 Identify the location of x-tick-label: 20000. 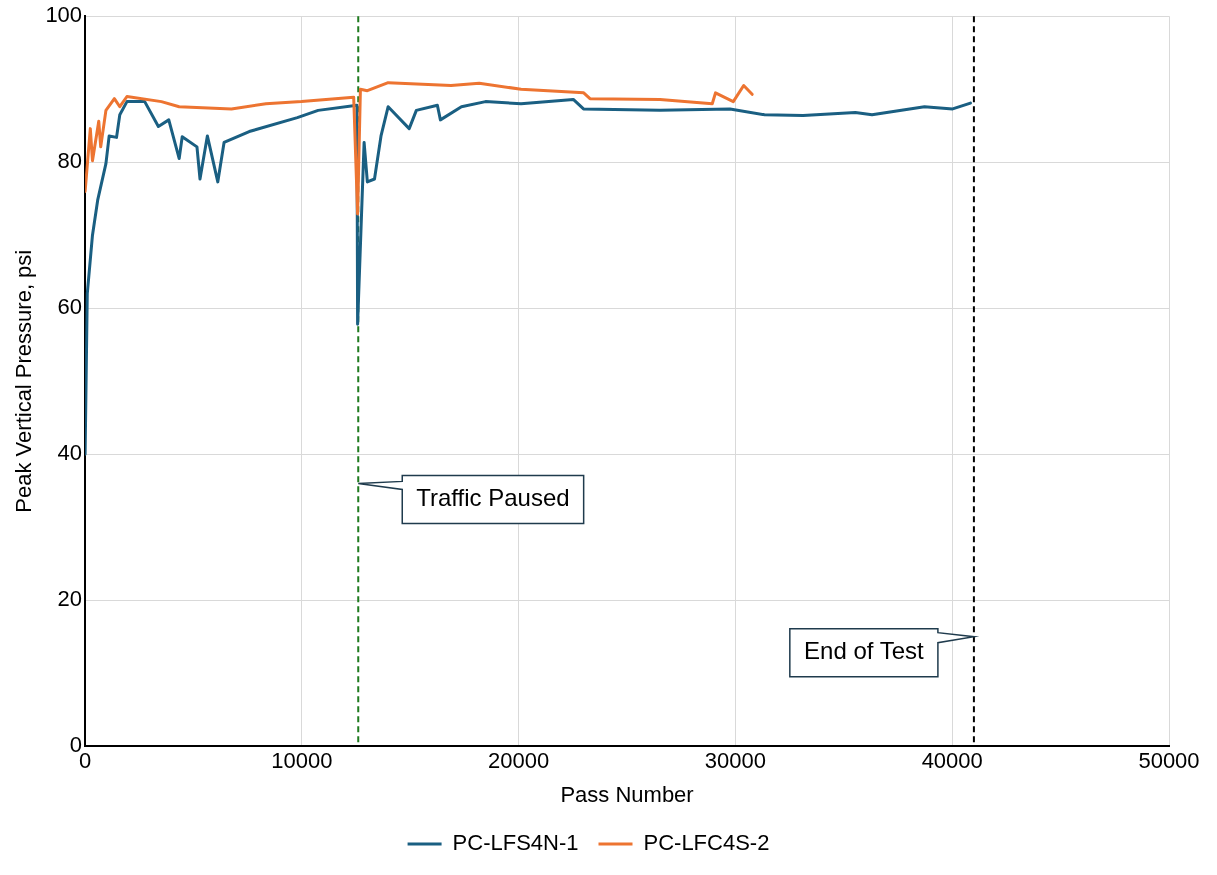
(519, 761).